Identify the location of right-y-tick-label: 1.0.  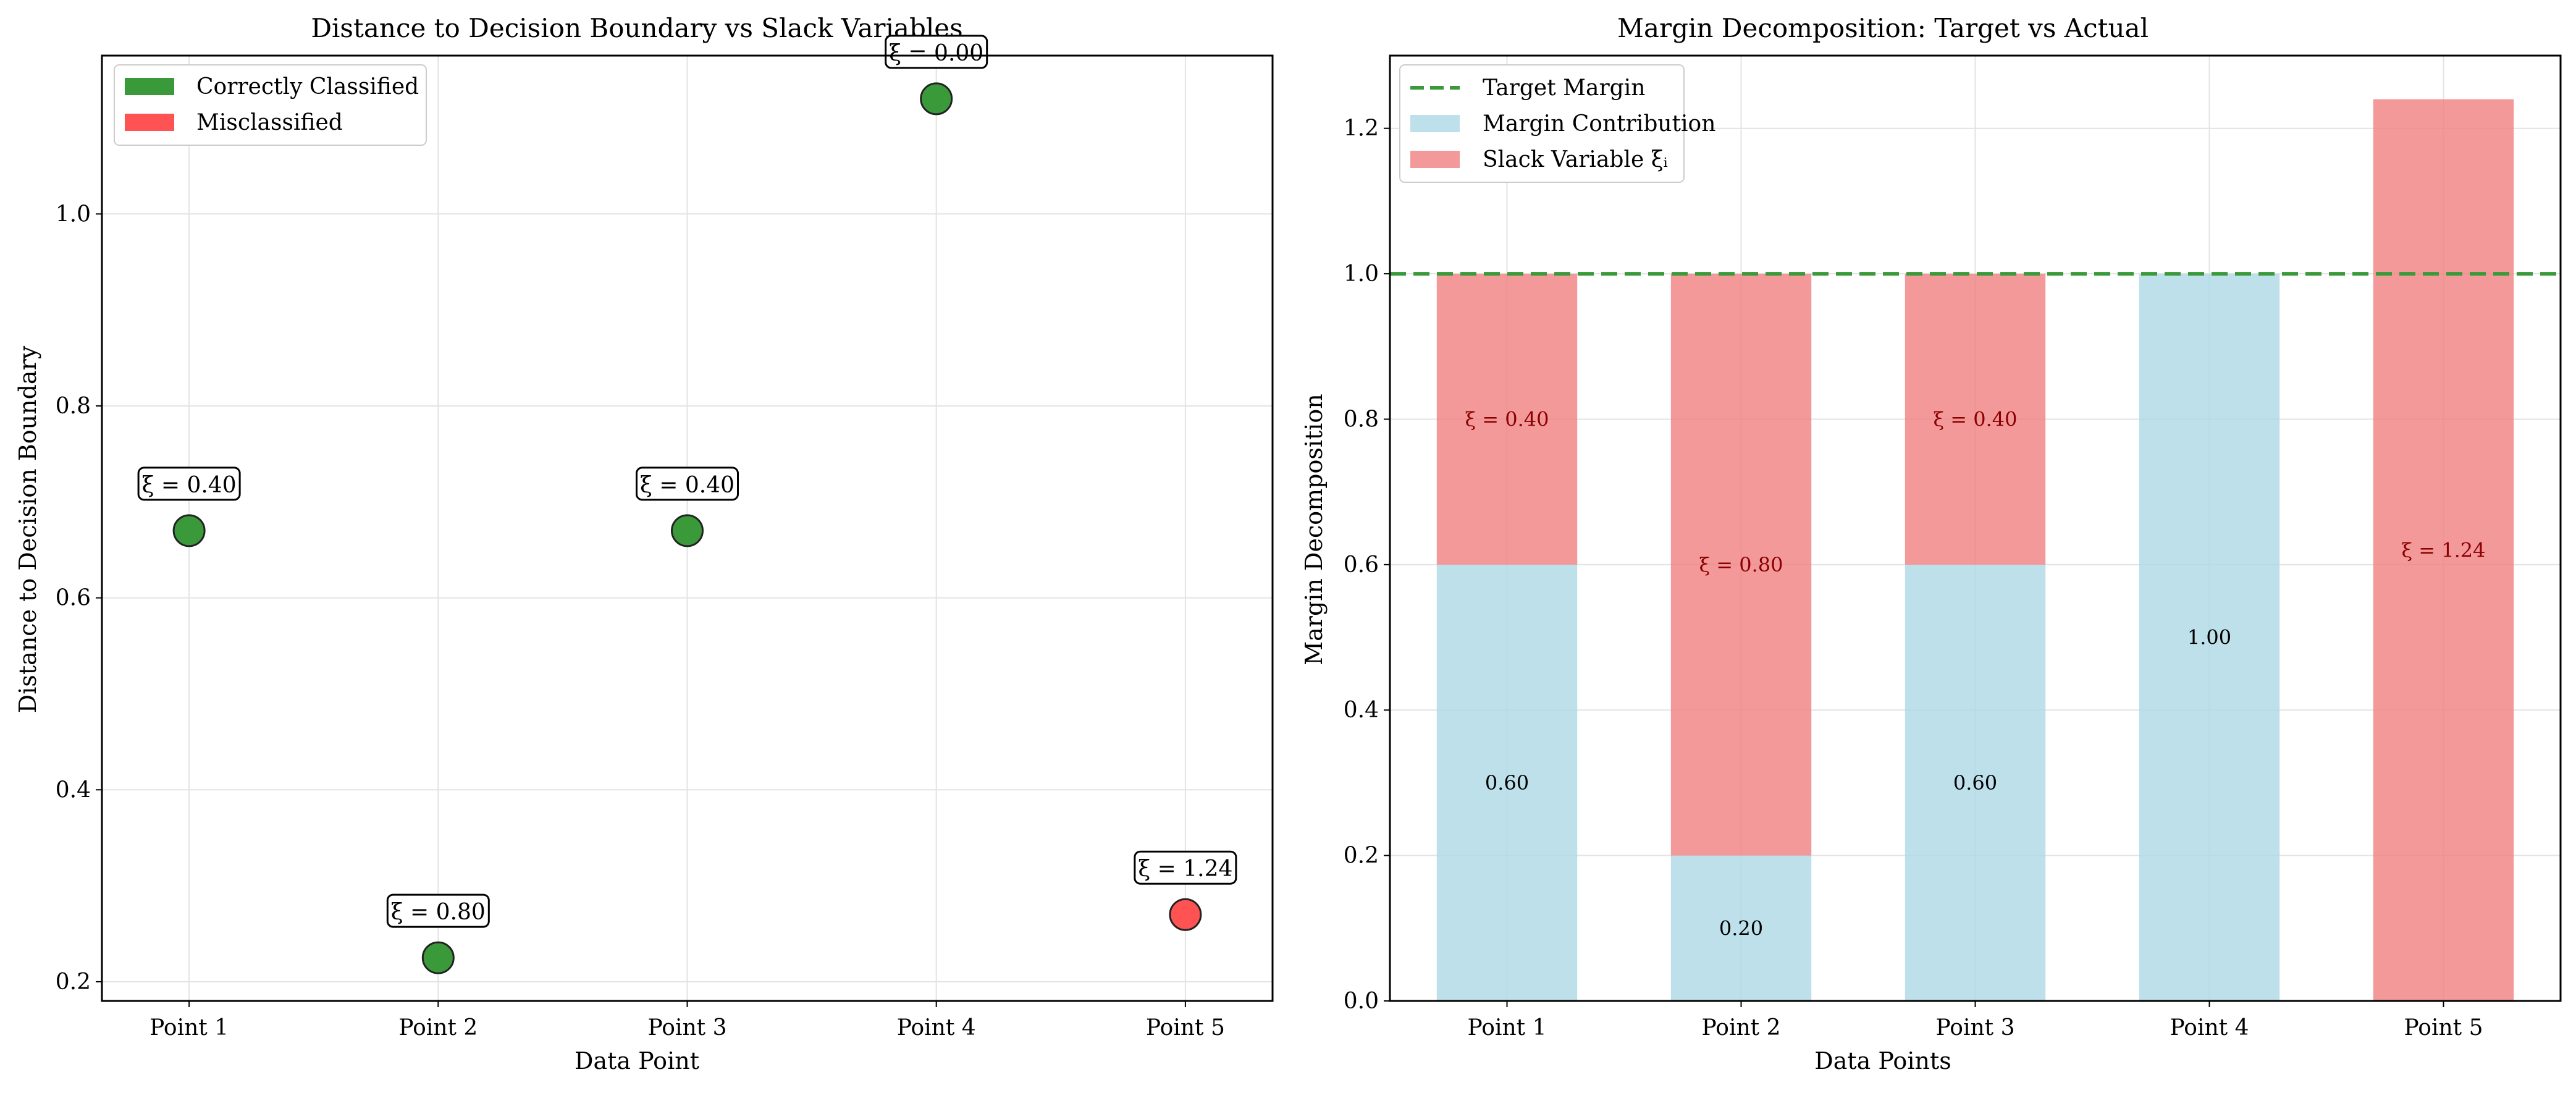
(1361, 274).